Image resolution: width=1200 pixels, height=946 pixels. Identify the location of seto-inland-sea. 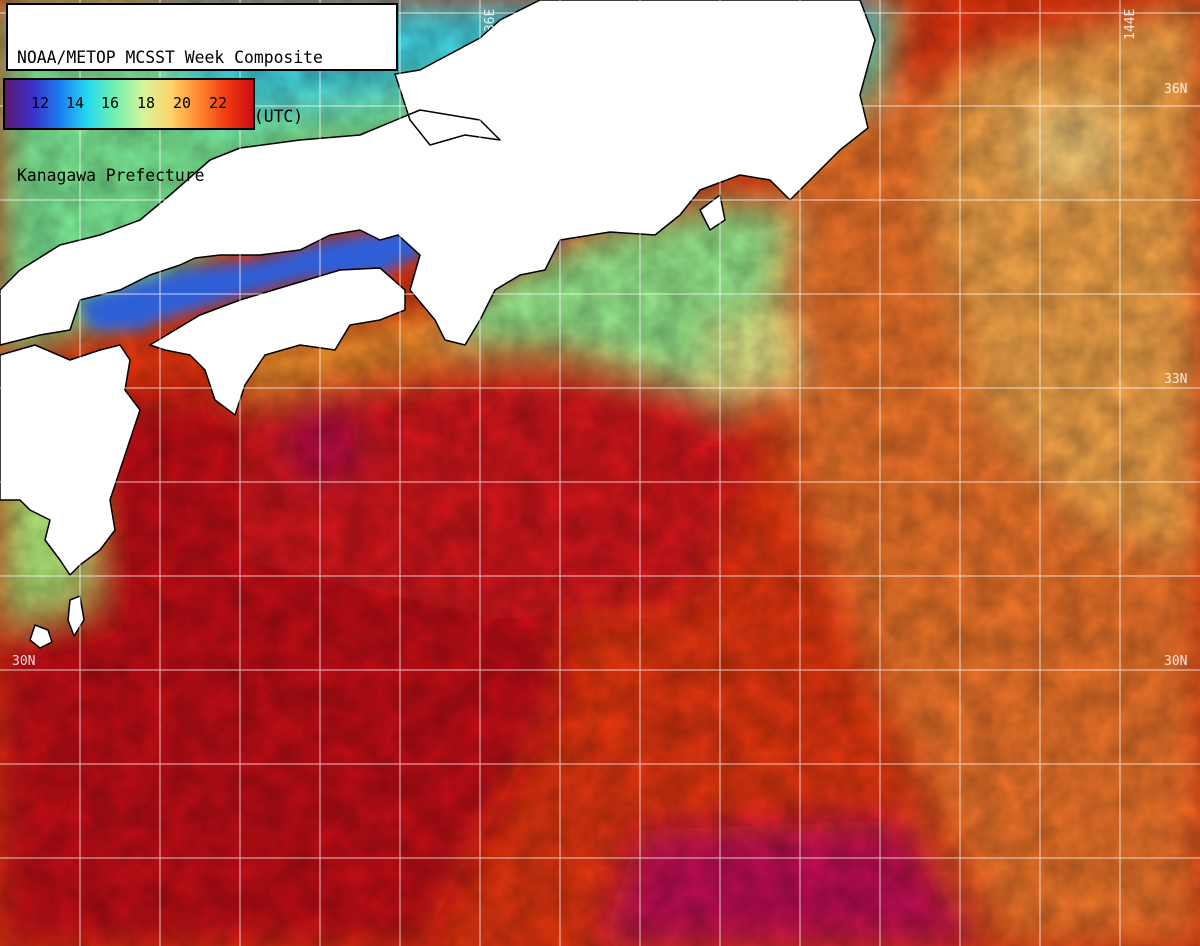
(255, 277).